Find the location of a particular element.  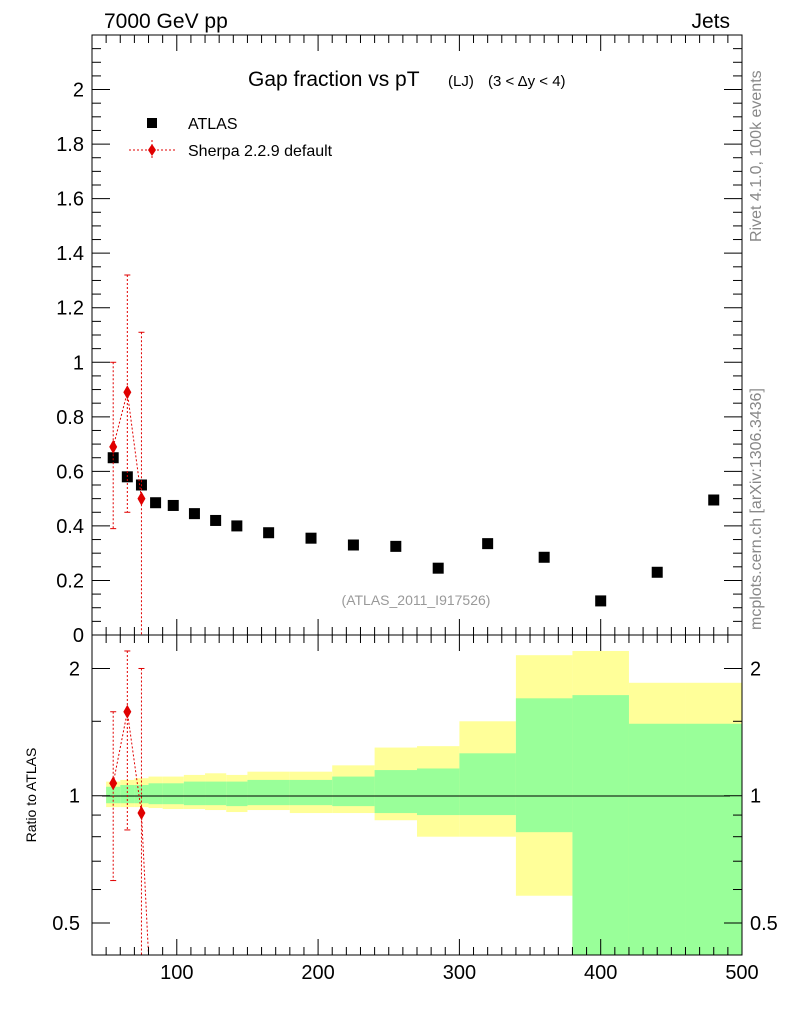

main-y-tick-label: 0.8 is located at coordinates (70, 418).